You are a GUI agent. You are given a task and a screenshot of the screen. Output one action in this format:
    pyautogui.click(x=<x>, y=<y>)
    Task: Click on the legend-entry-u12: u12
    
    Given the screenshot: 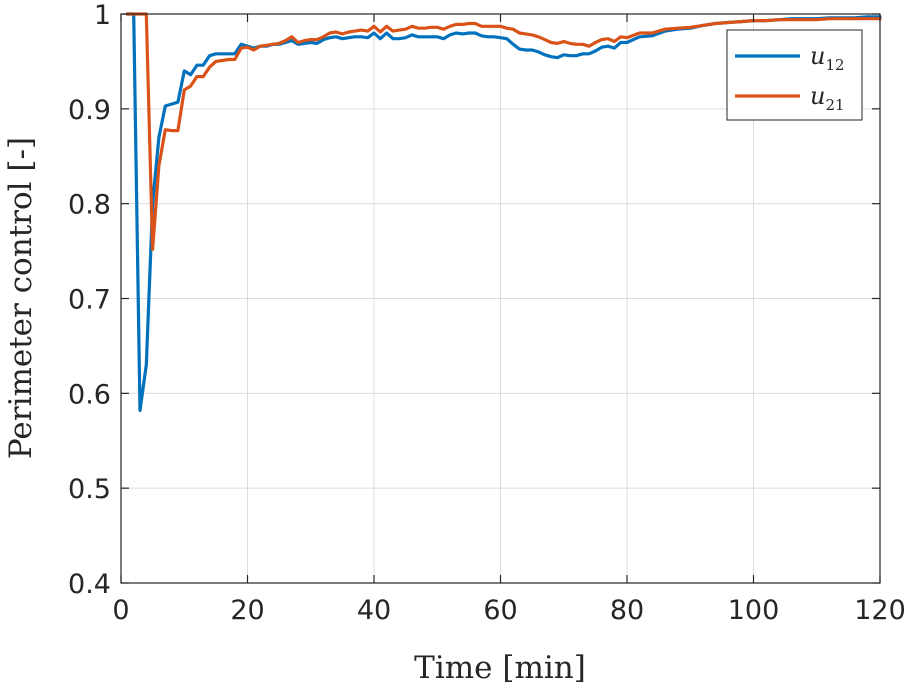 What is the action you would take?
    pyautogui.click(x=827, y=58)
    